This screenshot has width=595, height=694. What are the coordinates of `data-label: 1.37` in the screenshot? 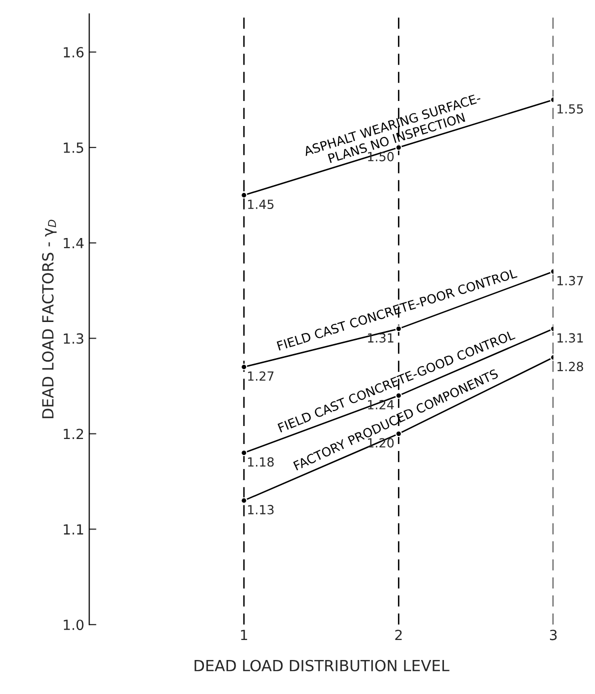 It's located at (570, 281).